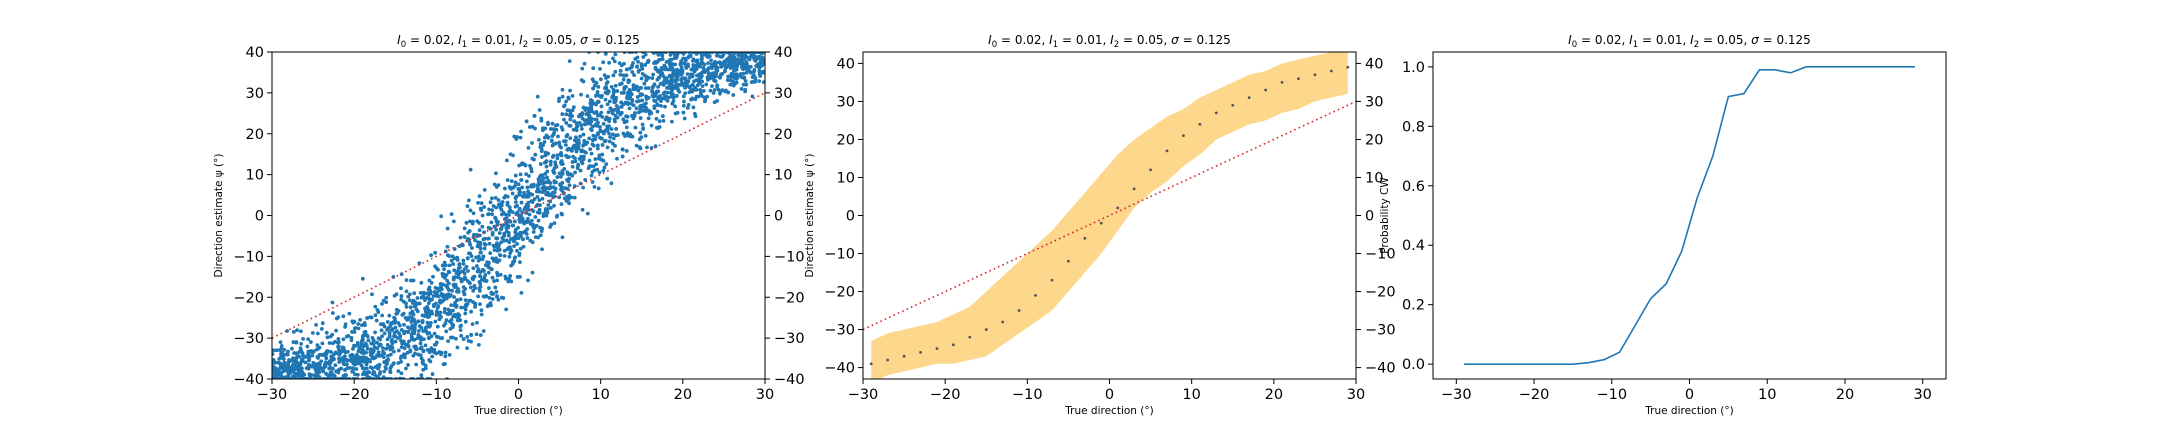 This screenshot has width=2160, height=432. Describe the element at coordinates (1603, 40) in the screenshot. I see `title-fragment: = 0.02,` at that location.